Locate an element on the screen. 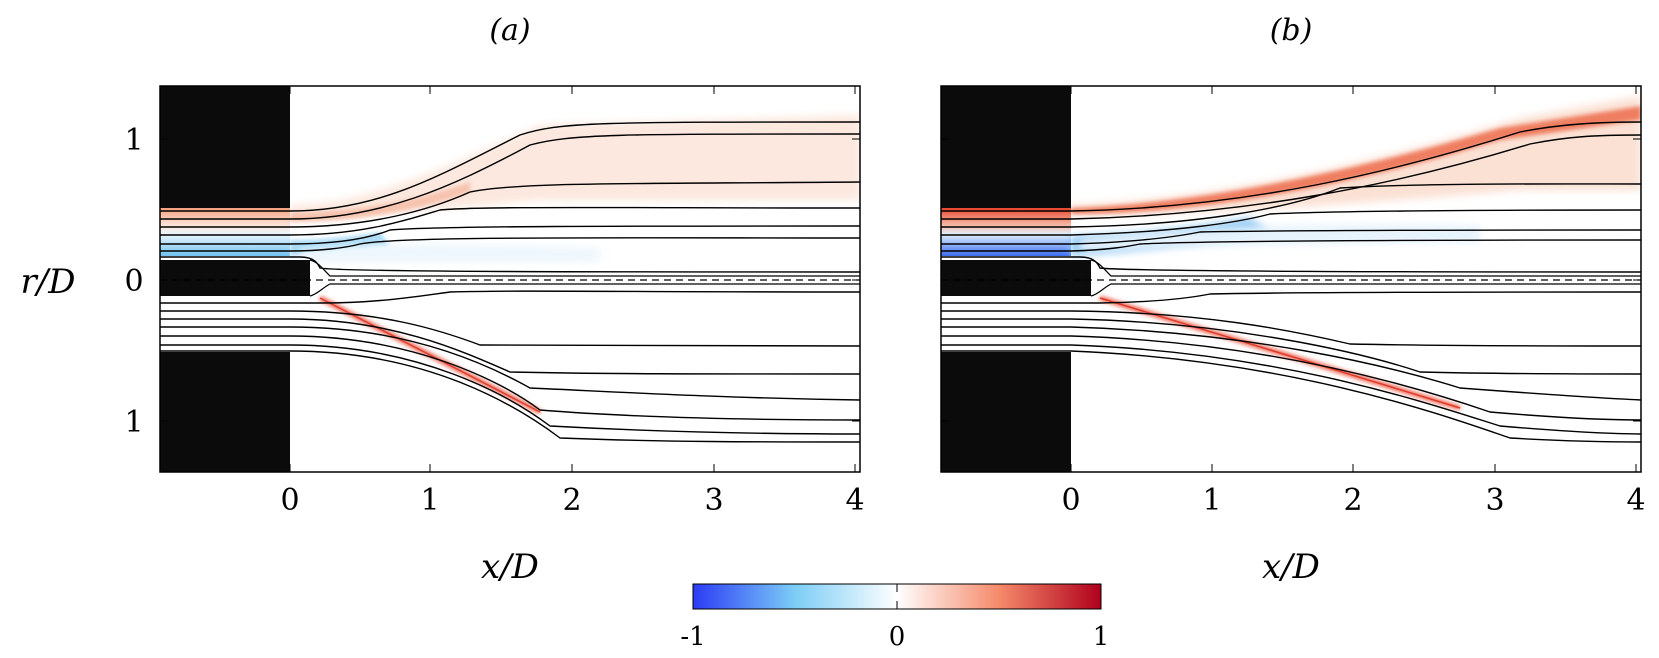 Image resolution: width=1659 pixels, height=658 pixels. outer-shear-layer-b is located at coordinates (1356, 155).